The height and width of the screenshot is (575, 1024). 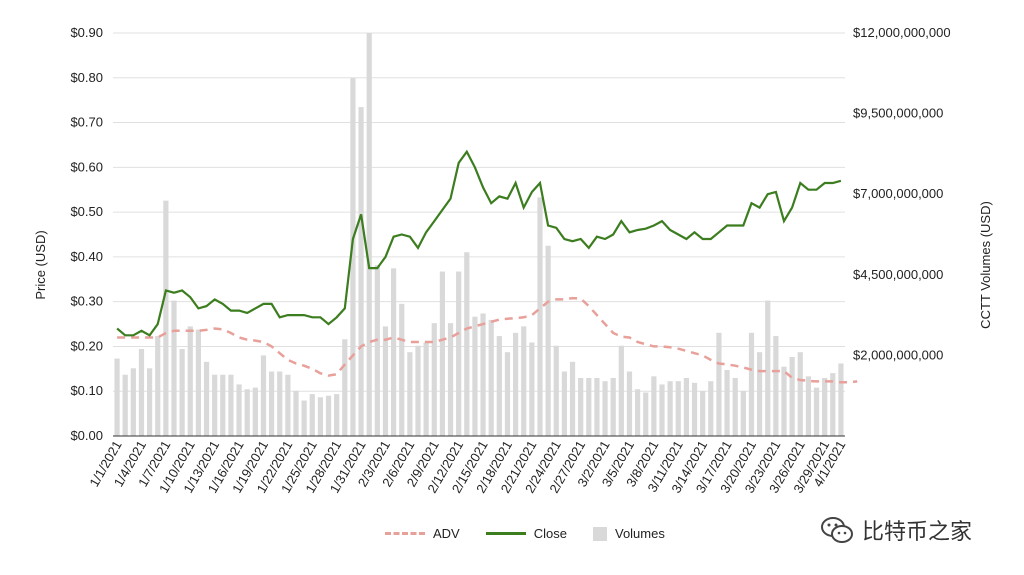 I want to click on right-tick-label: $2,000,000,000, so click(x=898, y=354).